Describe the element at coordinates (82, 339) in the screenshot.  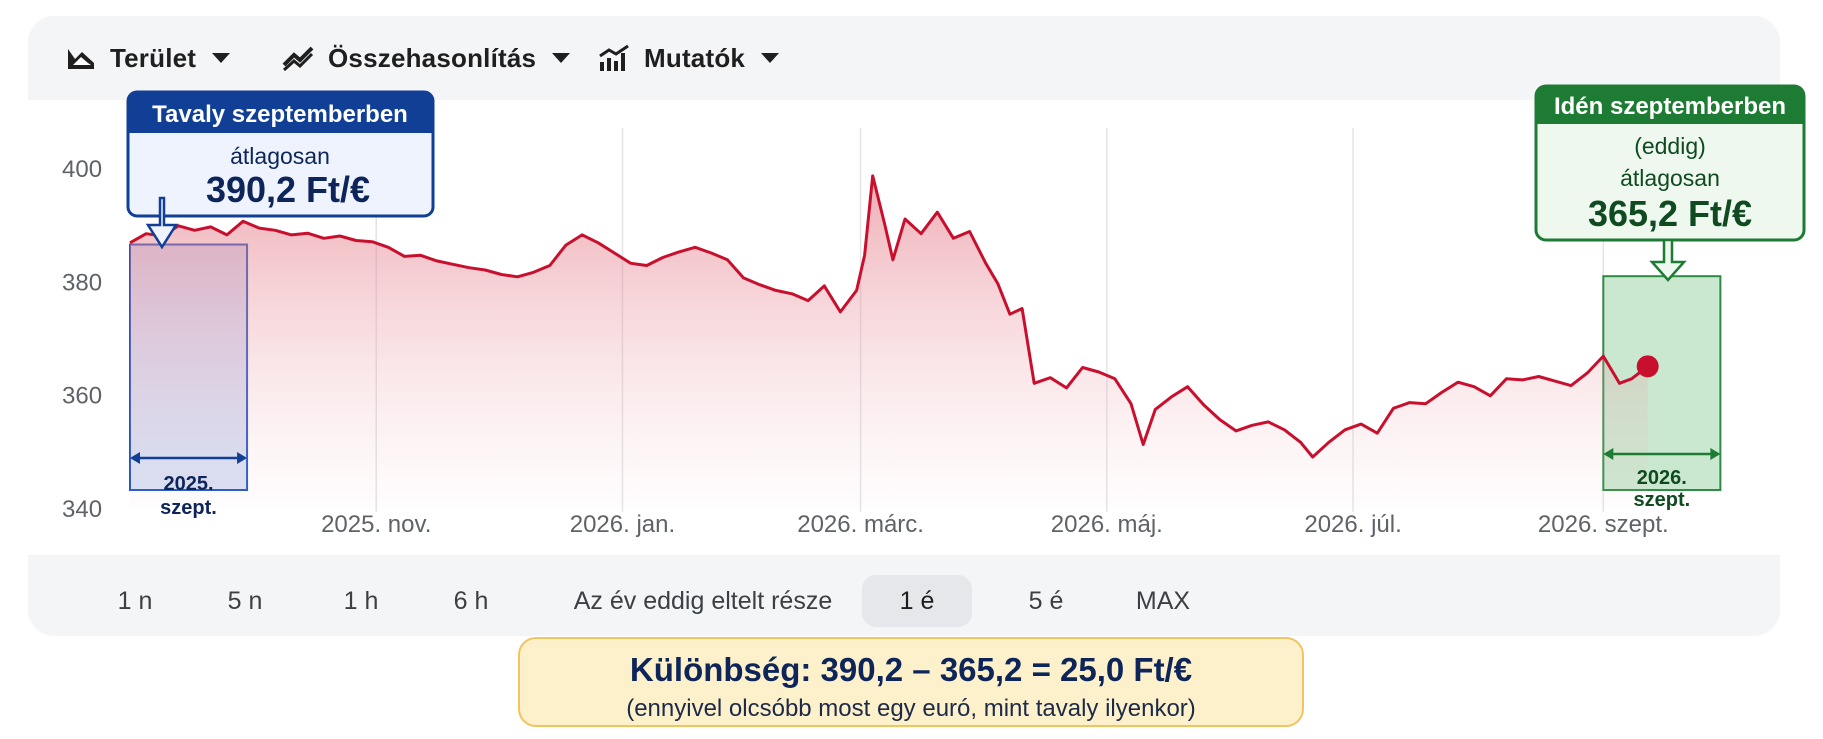
I see `y-axis: 400 380 360 340` at that location.